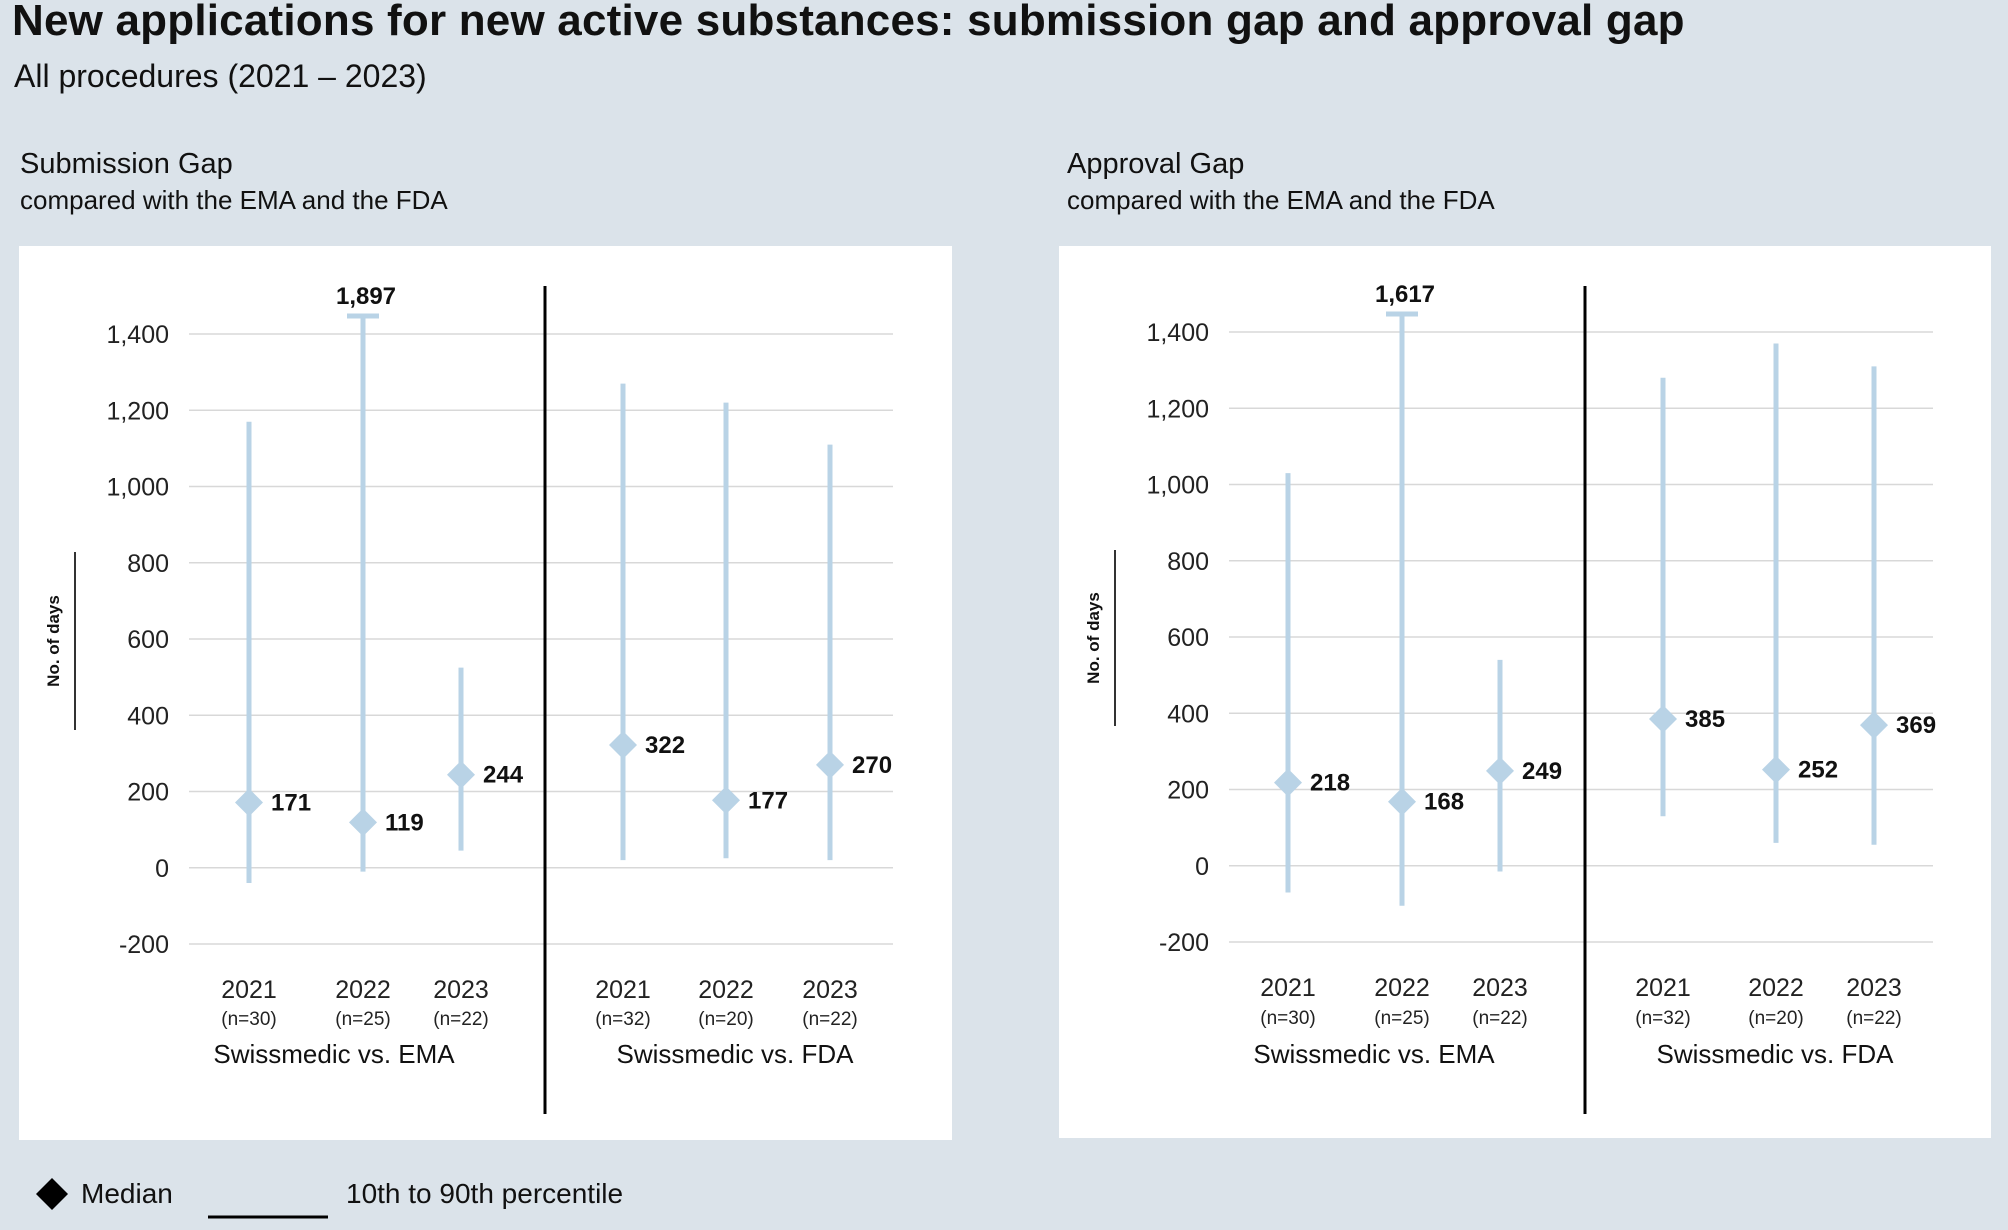  Describe the element at coordinates (503, 775) in the screenshot. I see `median-value-label: 244` at that location.